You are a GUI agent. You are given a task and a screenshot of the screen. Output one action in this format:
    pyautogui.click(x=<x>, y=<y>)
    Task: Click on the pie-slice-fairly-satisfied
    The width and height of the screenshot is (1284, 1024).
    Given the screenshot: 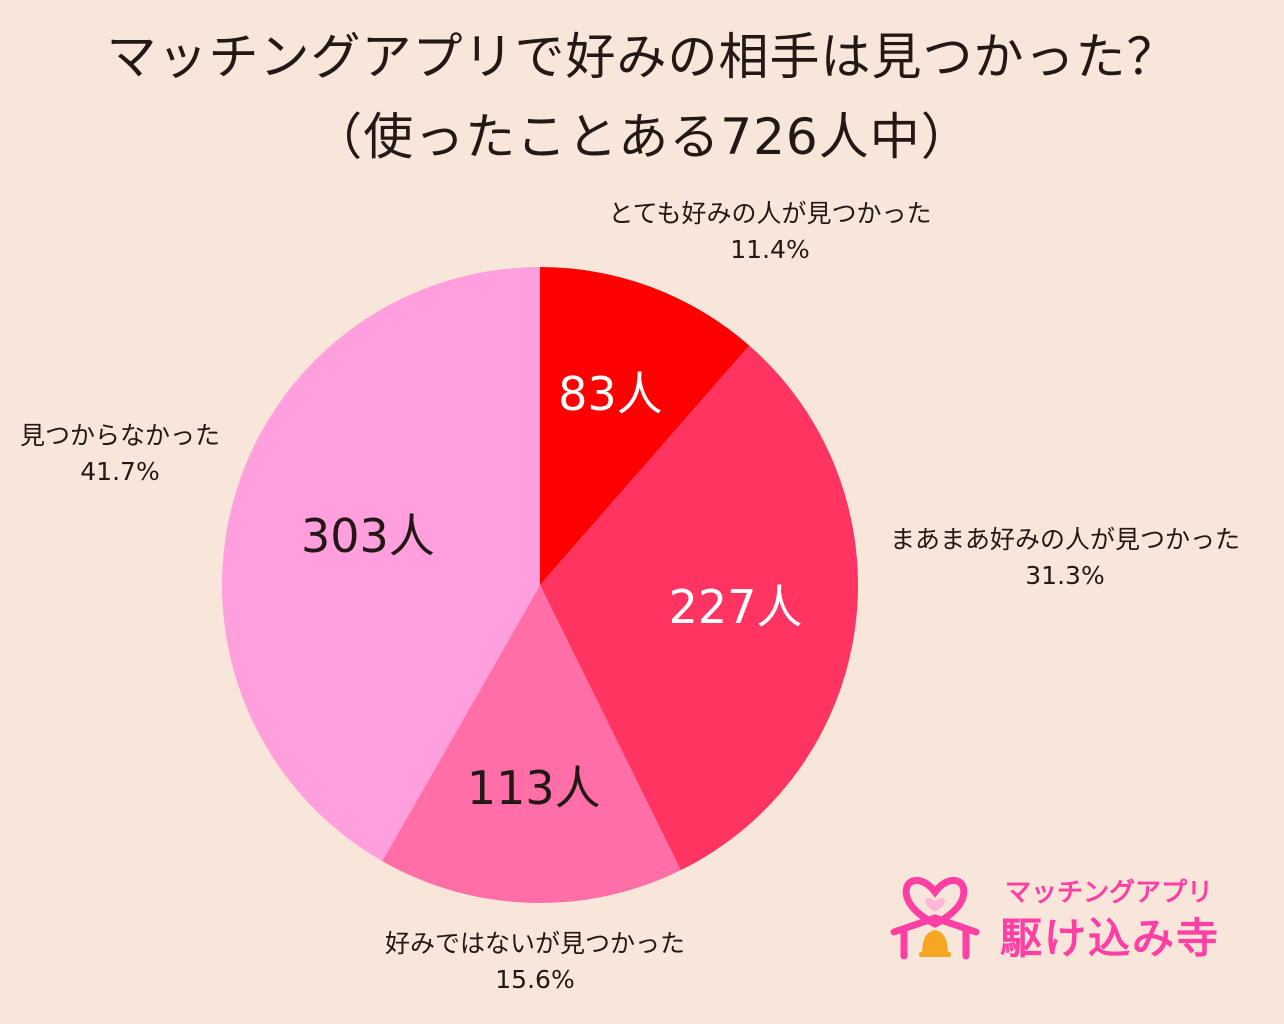 What is the action you would take?
    pyautogui.click(x=699, y=608)
    